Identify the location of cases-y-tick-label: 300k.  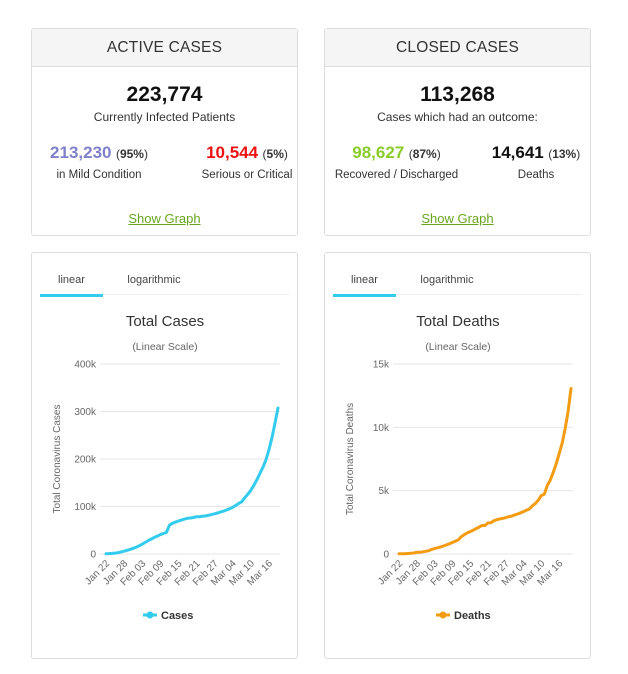
(85, 412).